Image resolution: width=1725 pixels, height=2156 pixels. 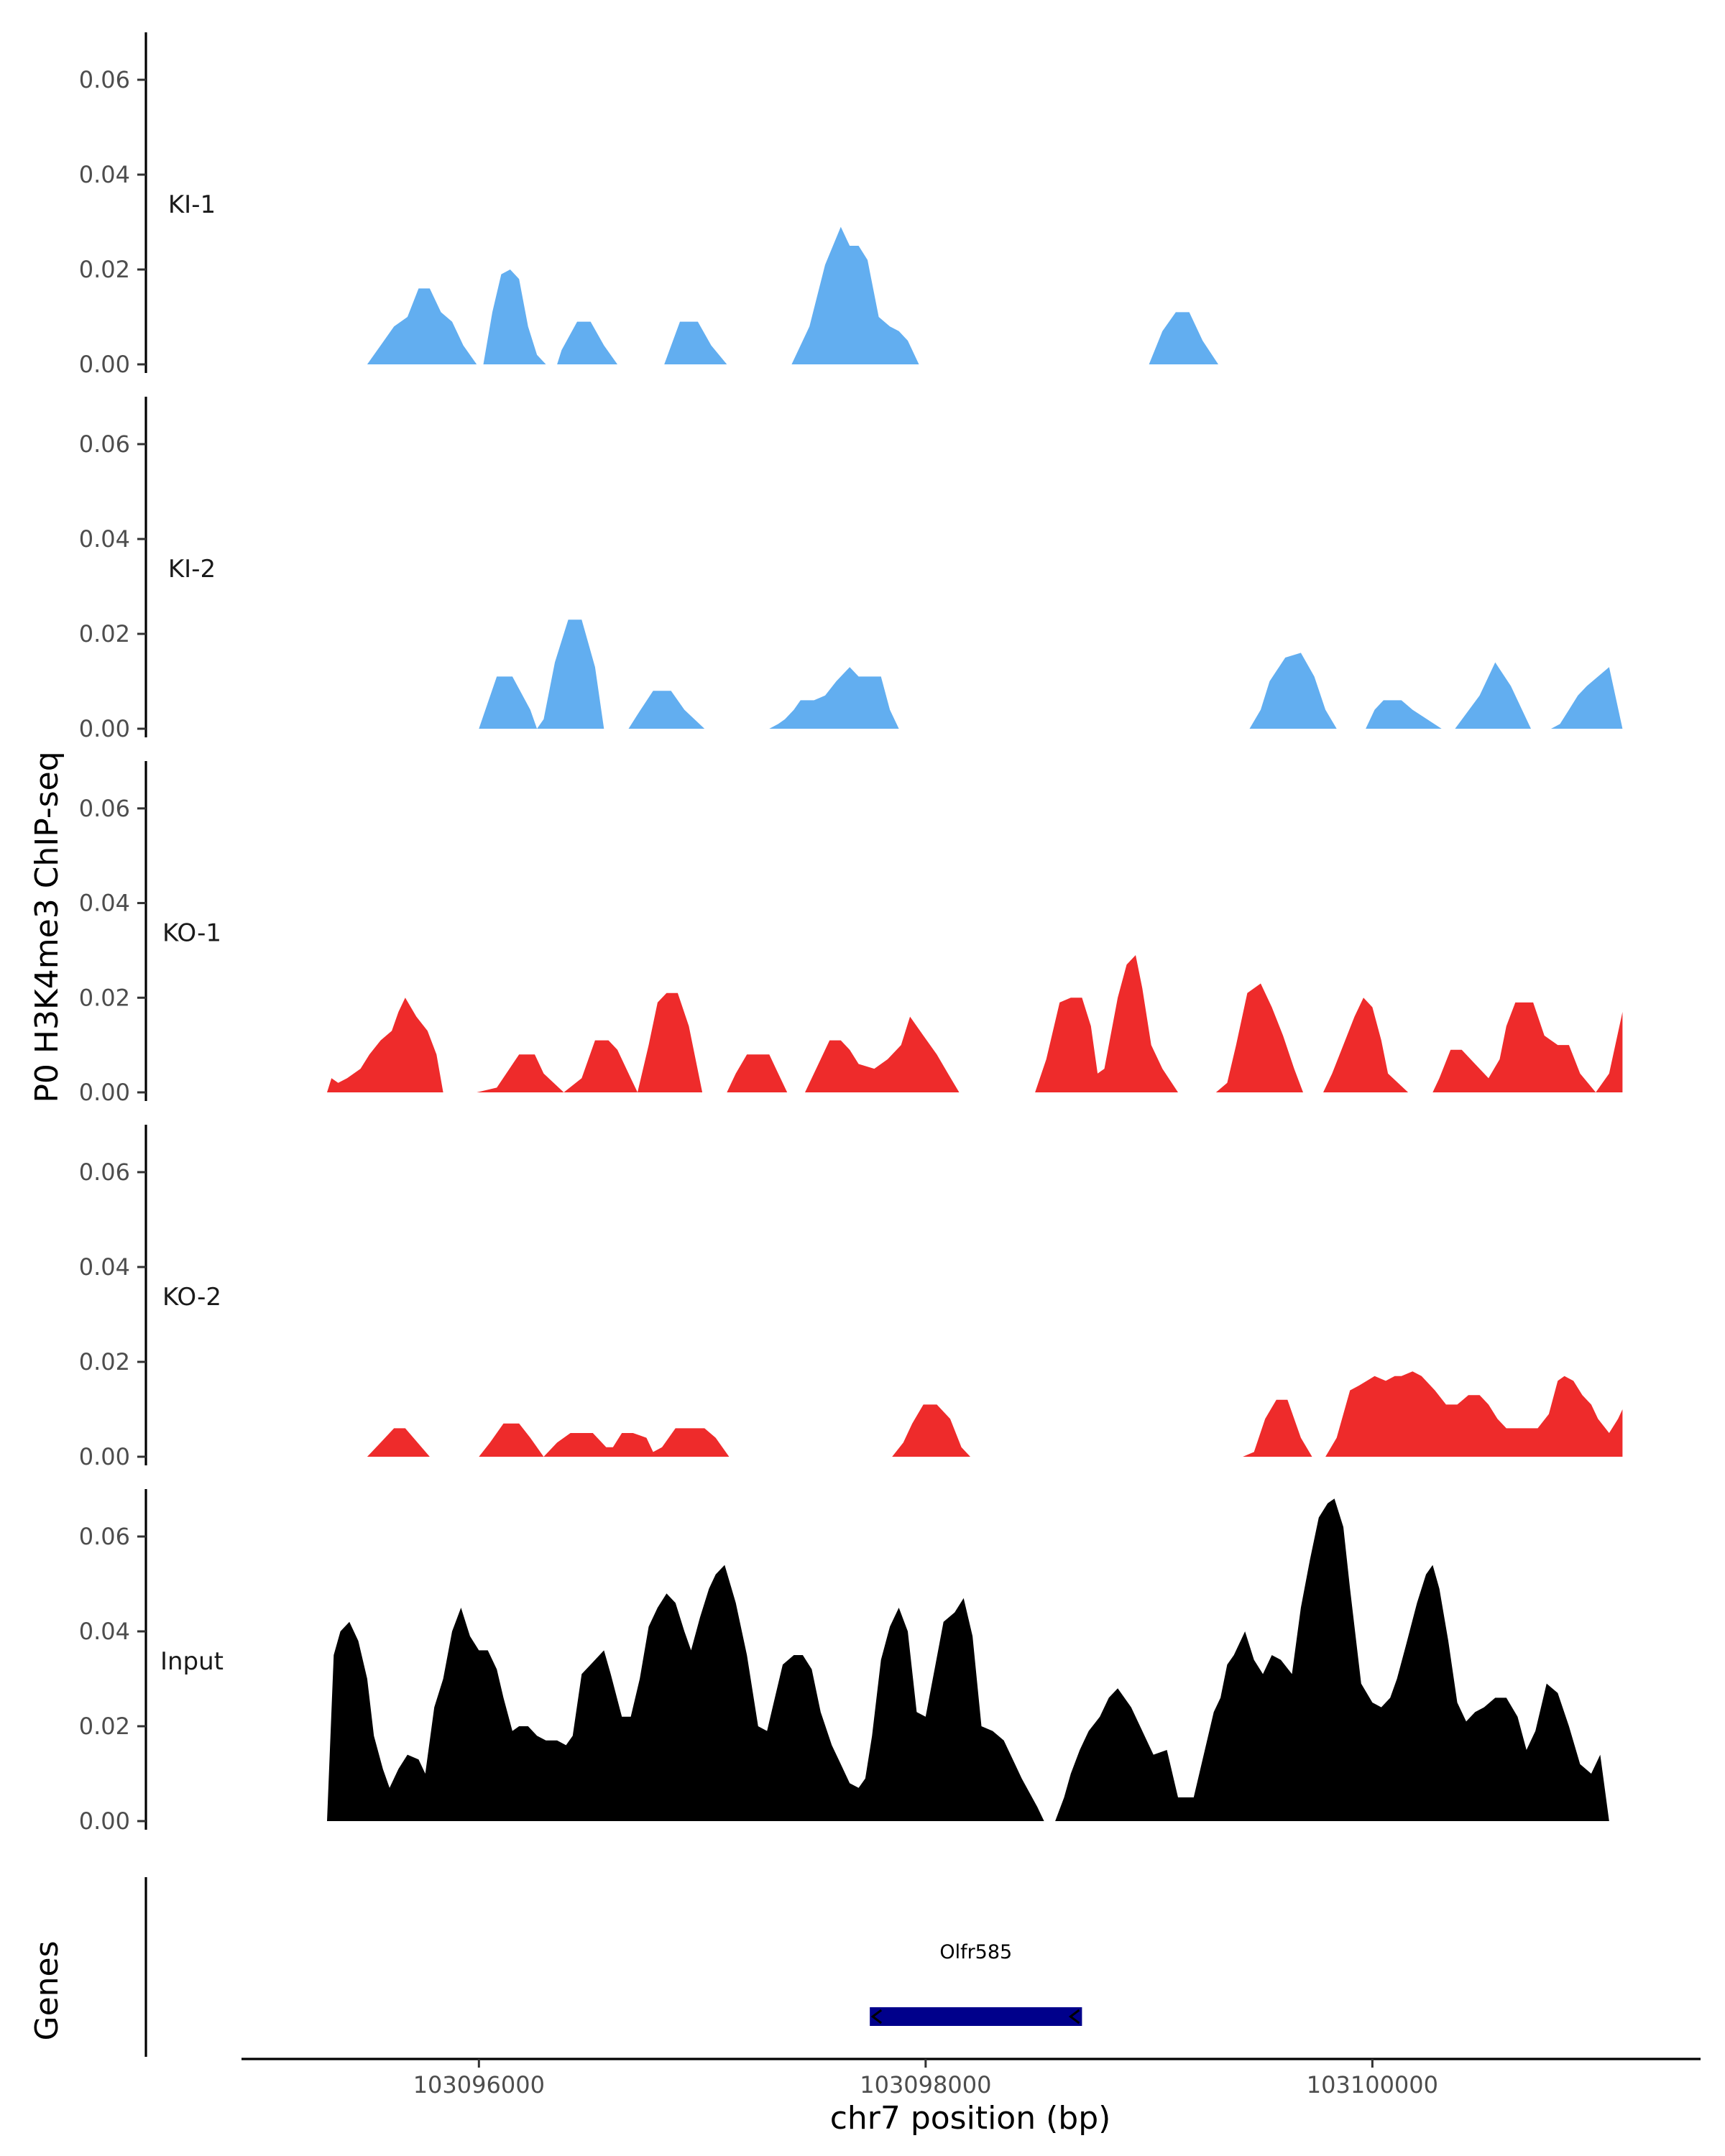 What do you see at coordinates (192, 570) in the screenshot?
I see `track-label: KI-2` at bounding box center [192, 570].